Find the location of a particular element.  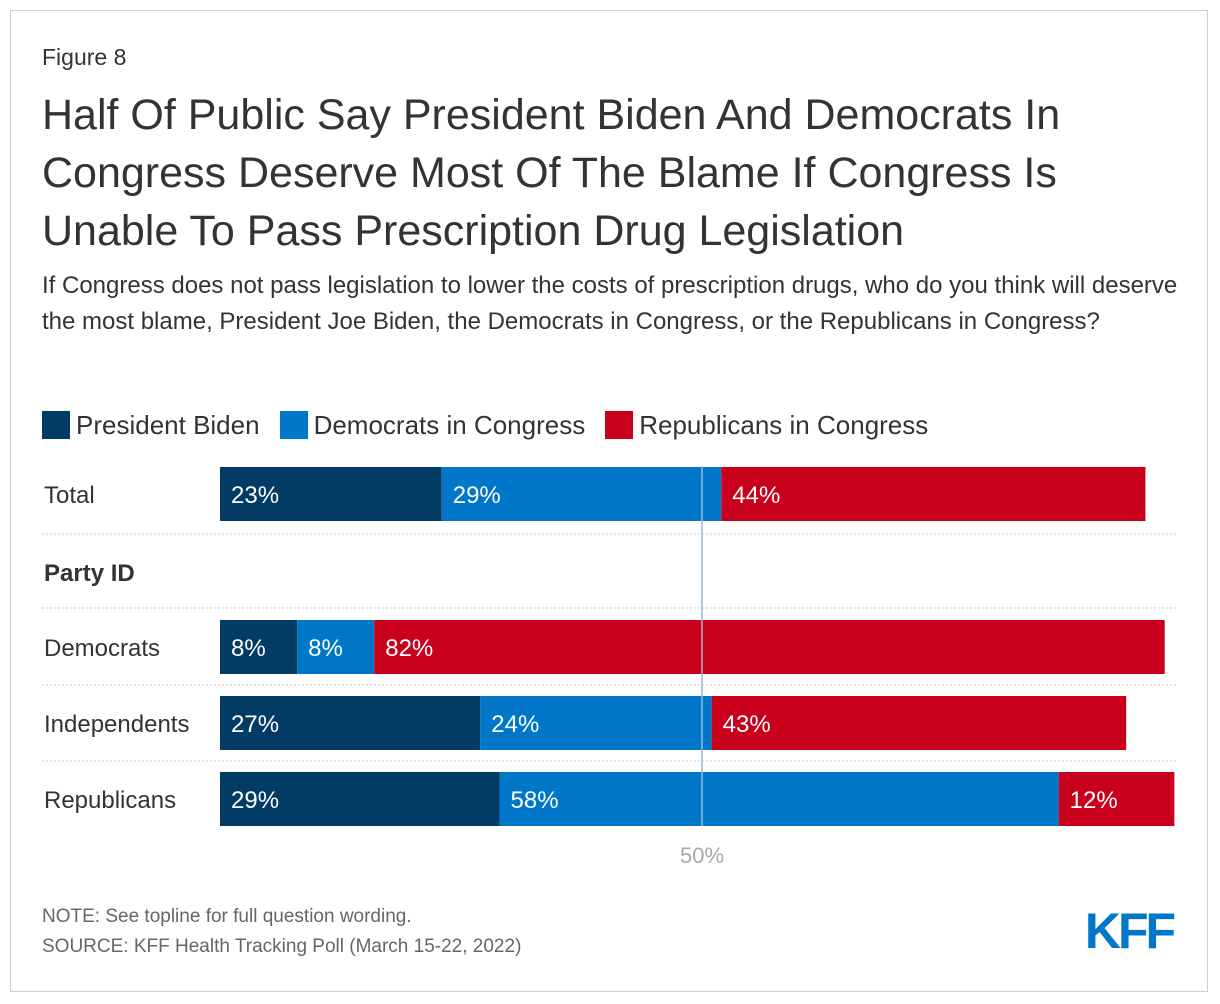

bar-total-democrats-in-congress is located at coordinates (581, 494).